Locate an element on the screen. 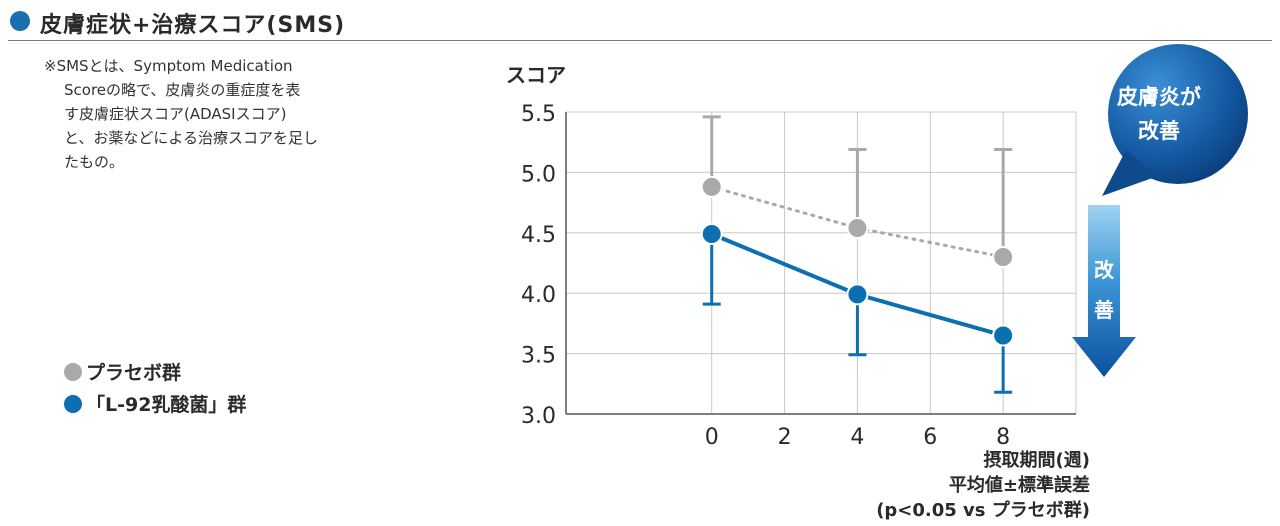 The image size is (1280, 526). section-title: 皮膚症状+治療スコア(SMS) is located at coordinates (193, 25).